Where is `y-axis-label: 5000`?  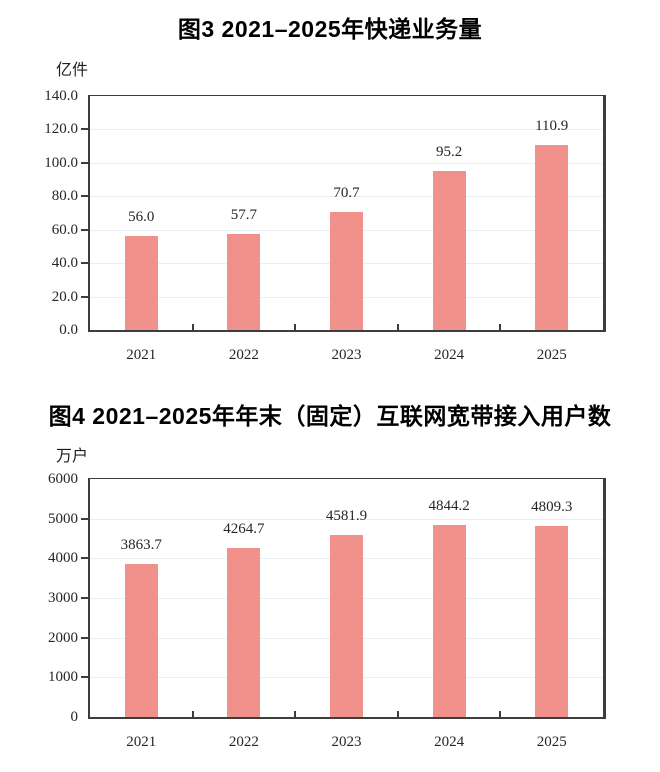
y-axis-label: 5000 is located at coordinates (63, 518).